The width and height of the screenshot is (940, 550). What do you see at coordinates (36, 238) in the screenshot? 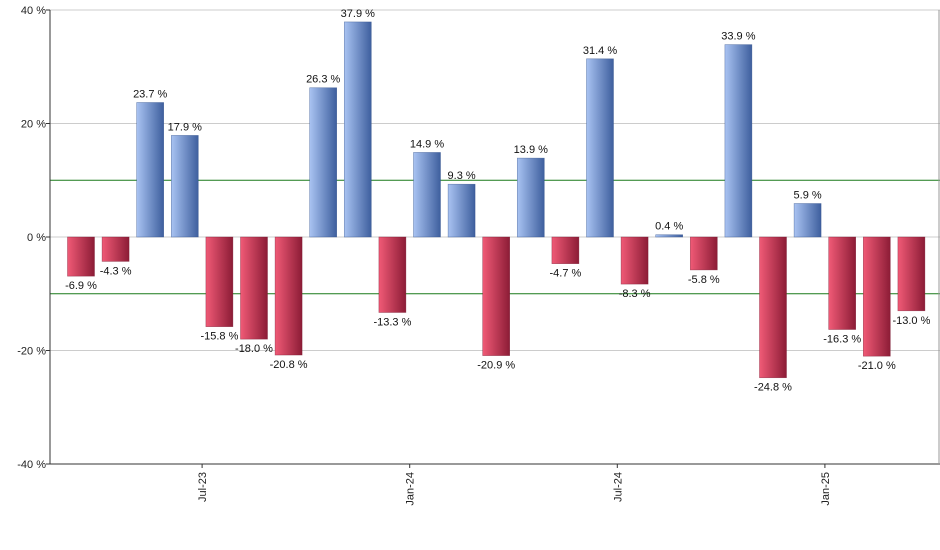
I see `y-tick-label: 0 %` at bounding box center [36, 238].